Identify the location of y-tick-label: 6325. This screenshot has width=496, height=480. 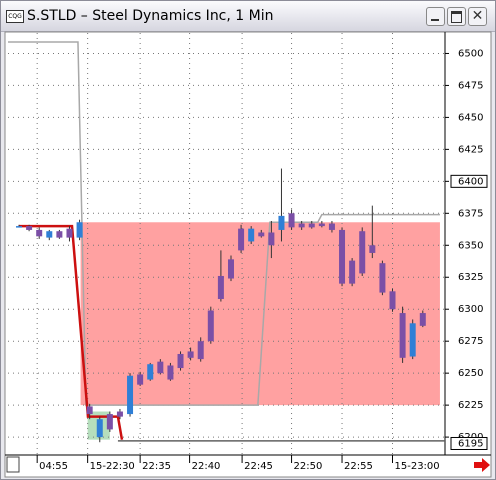
(470, 277).